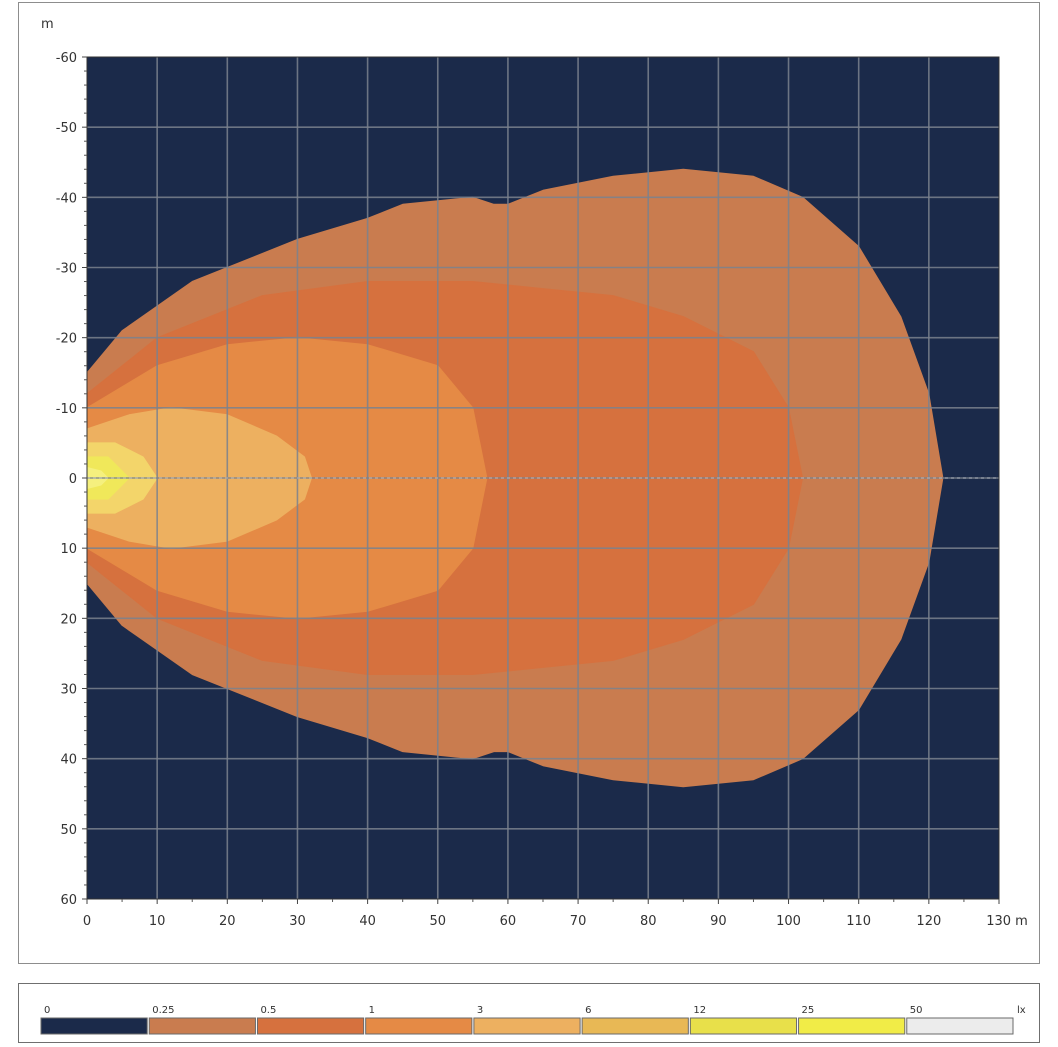 Image resolution: width=1058 pixels, height=1047 pixels. Describe the element at coordinates (367, 921) in the screenshot. I see `x-tick-label: 40` at that location.